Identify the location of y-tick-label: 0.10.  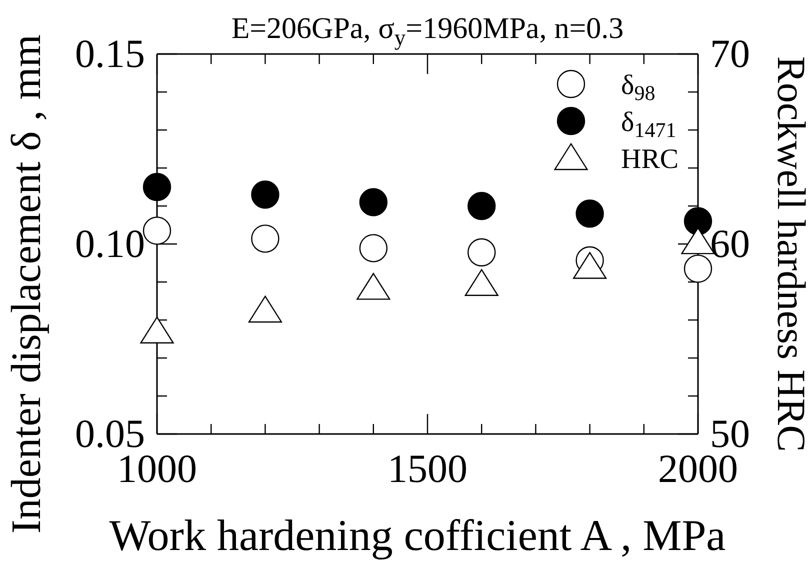
(110, 243).